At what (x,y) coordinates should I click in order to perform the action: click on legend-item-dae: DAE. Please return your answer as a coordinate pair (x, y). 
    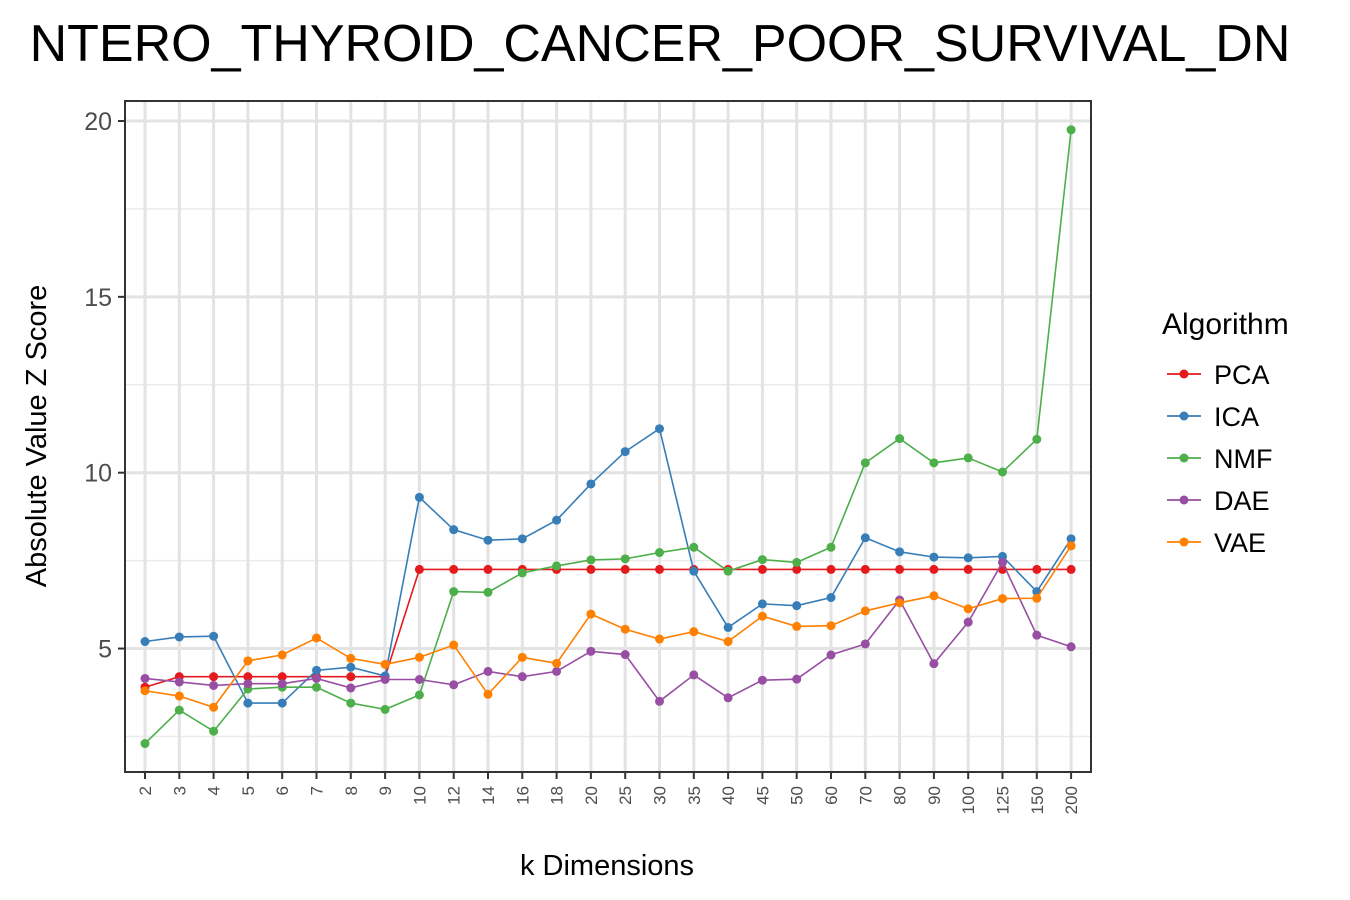
    Looking at the image, I should click on (1218, 501).